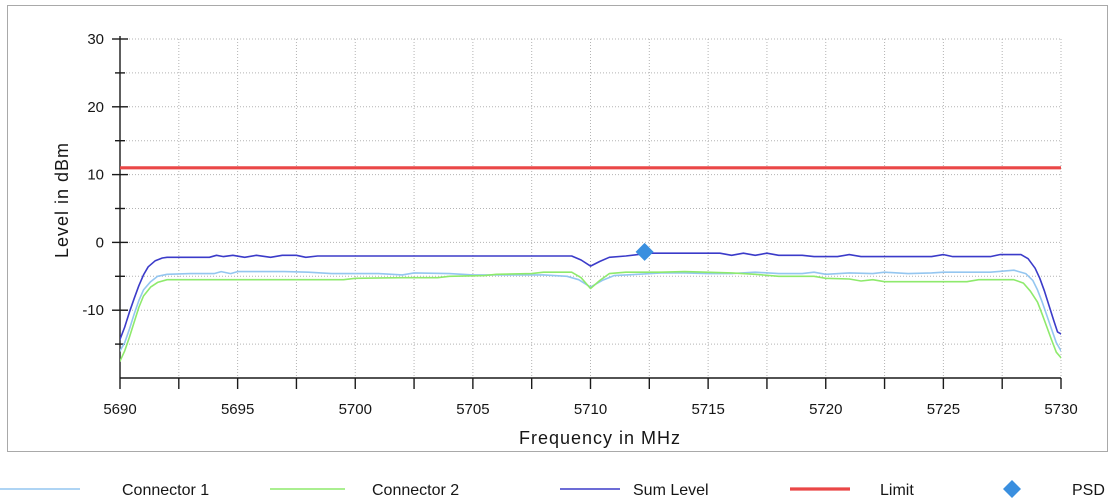 The height and width of the screenshot is (504, 1116). I want to click on series-line-sum-level, so click(590, 296).